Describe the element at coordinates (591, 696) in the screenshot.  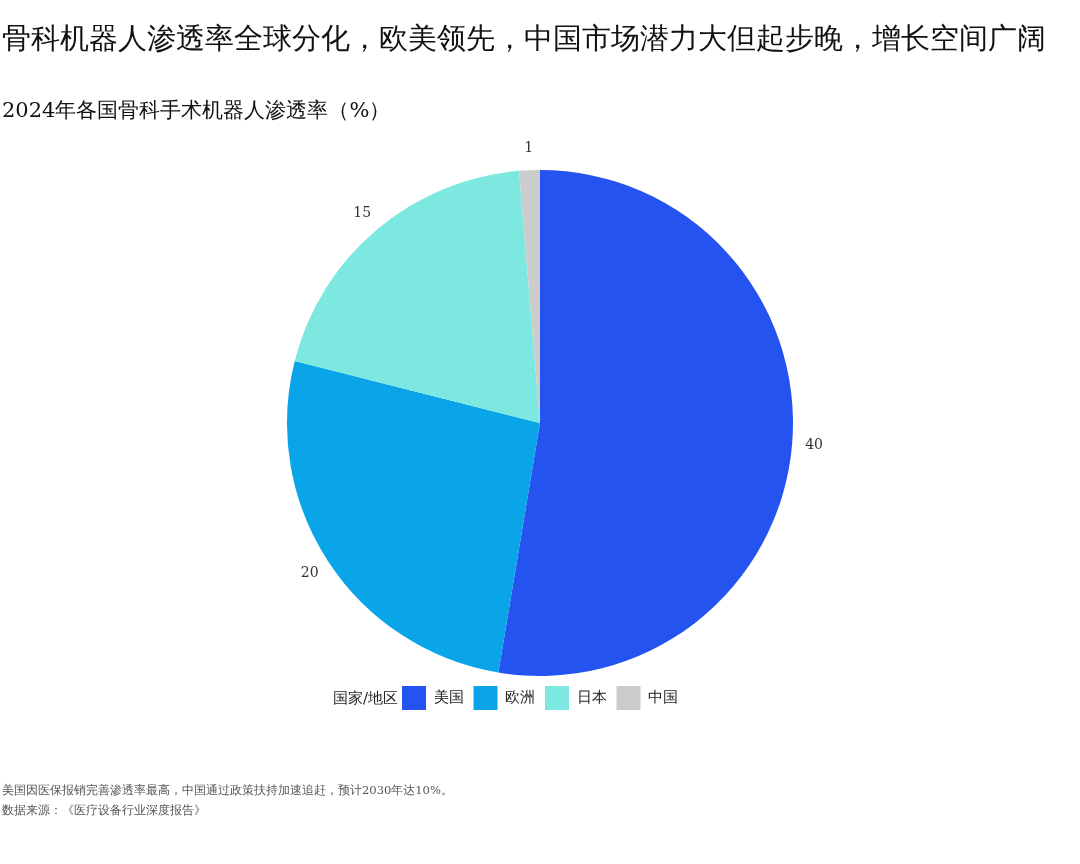
I see `legend-label: 日本` at that location.